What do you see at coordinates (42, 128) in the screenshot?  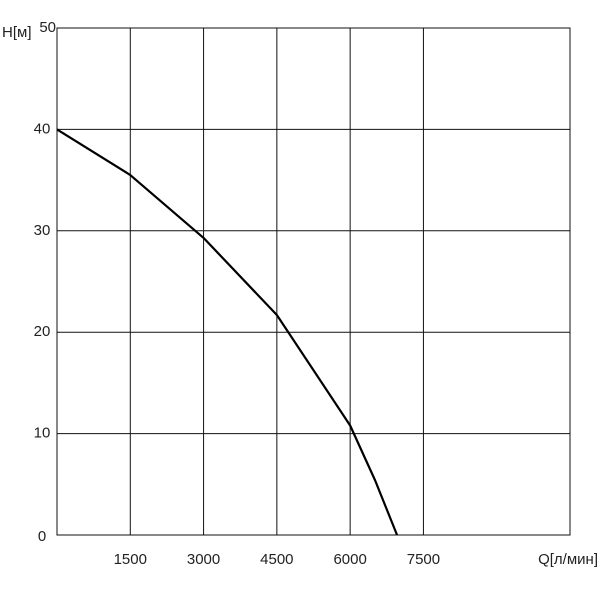 I see `y-tick-label: 40` at bounding box center [42, 128].